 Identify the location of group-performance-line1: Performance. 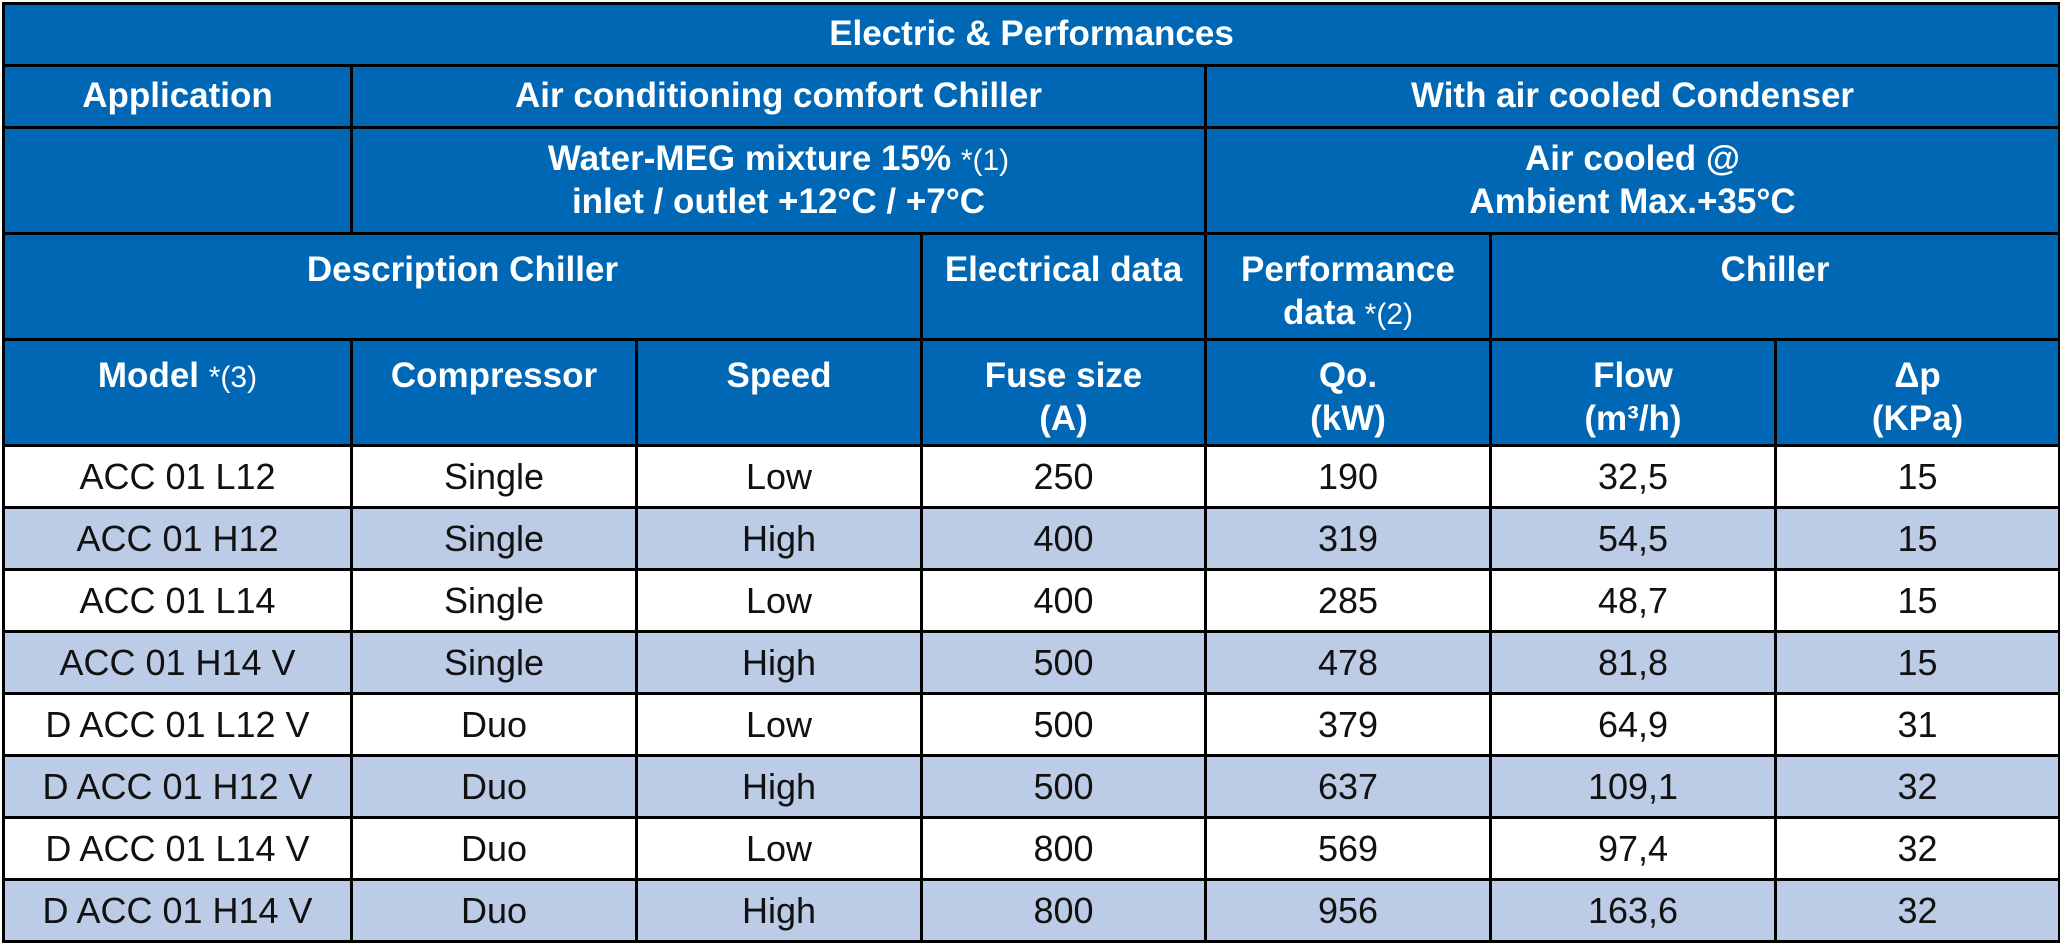
(1348, 269).